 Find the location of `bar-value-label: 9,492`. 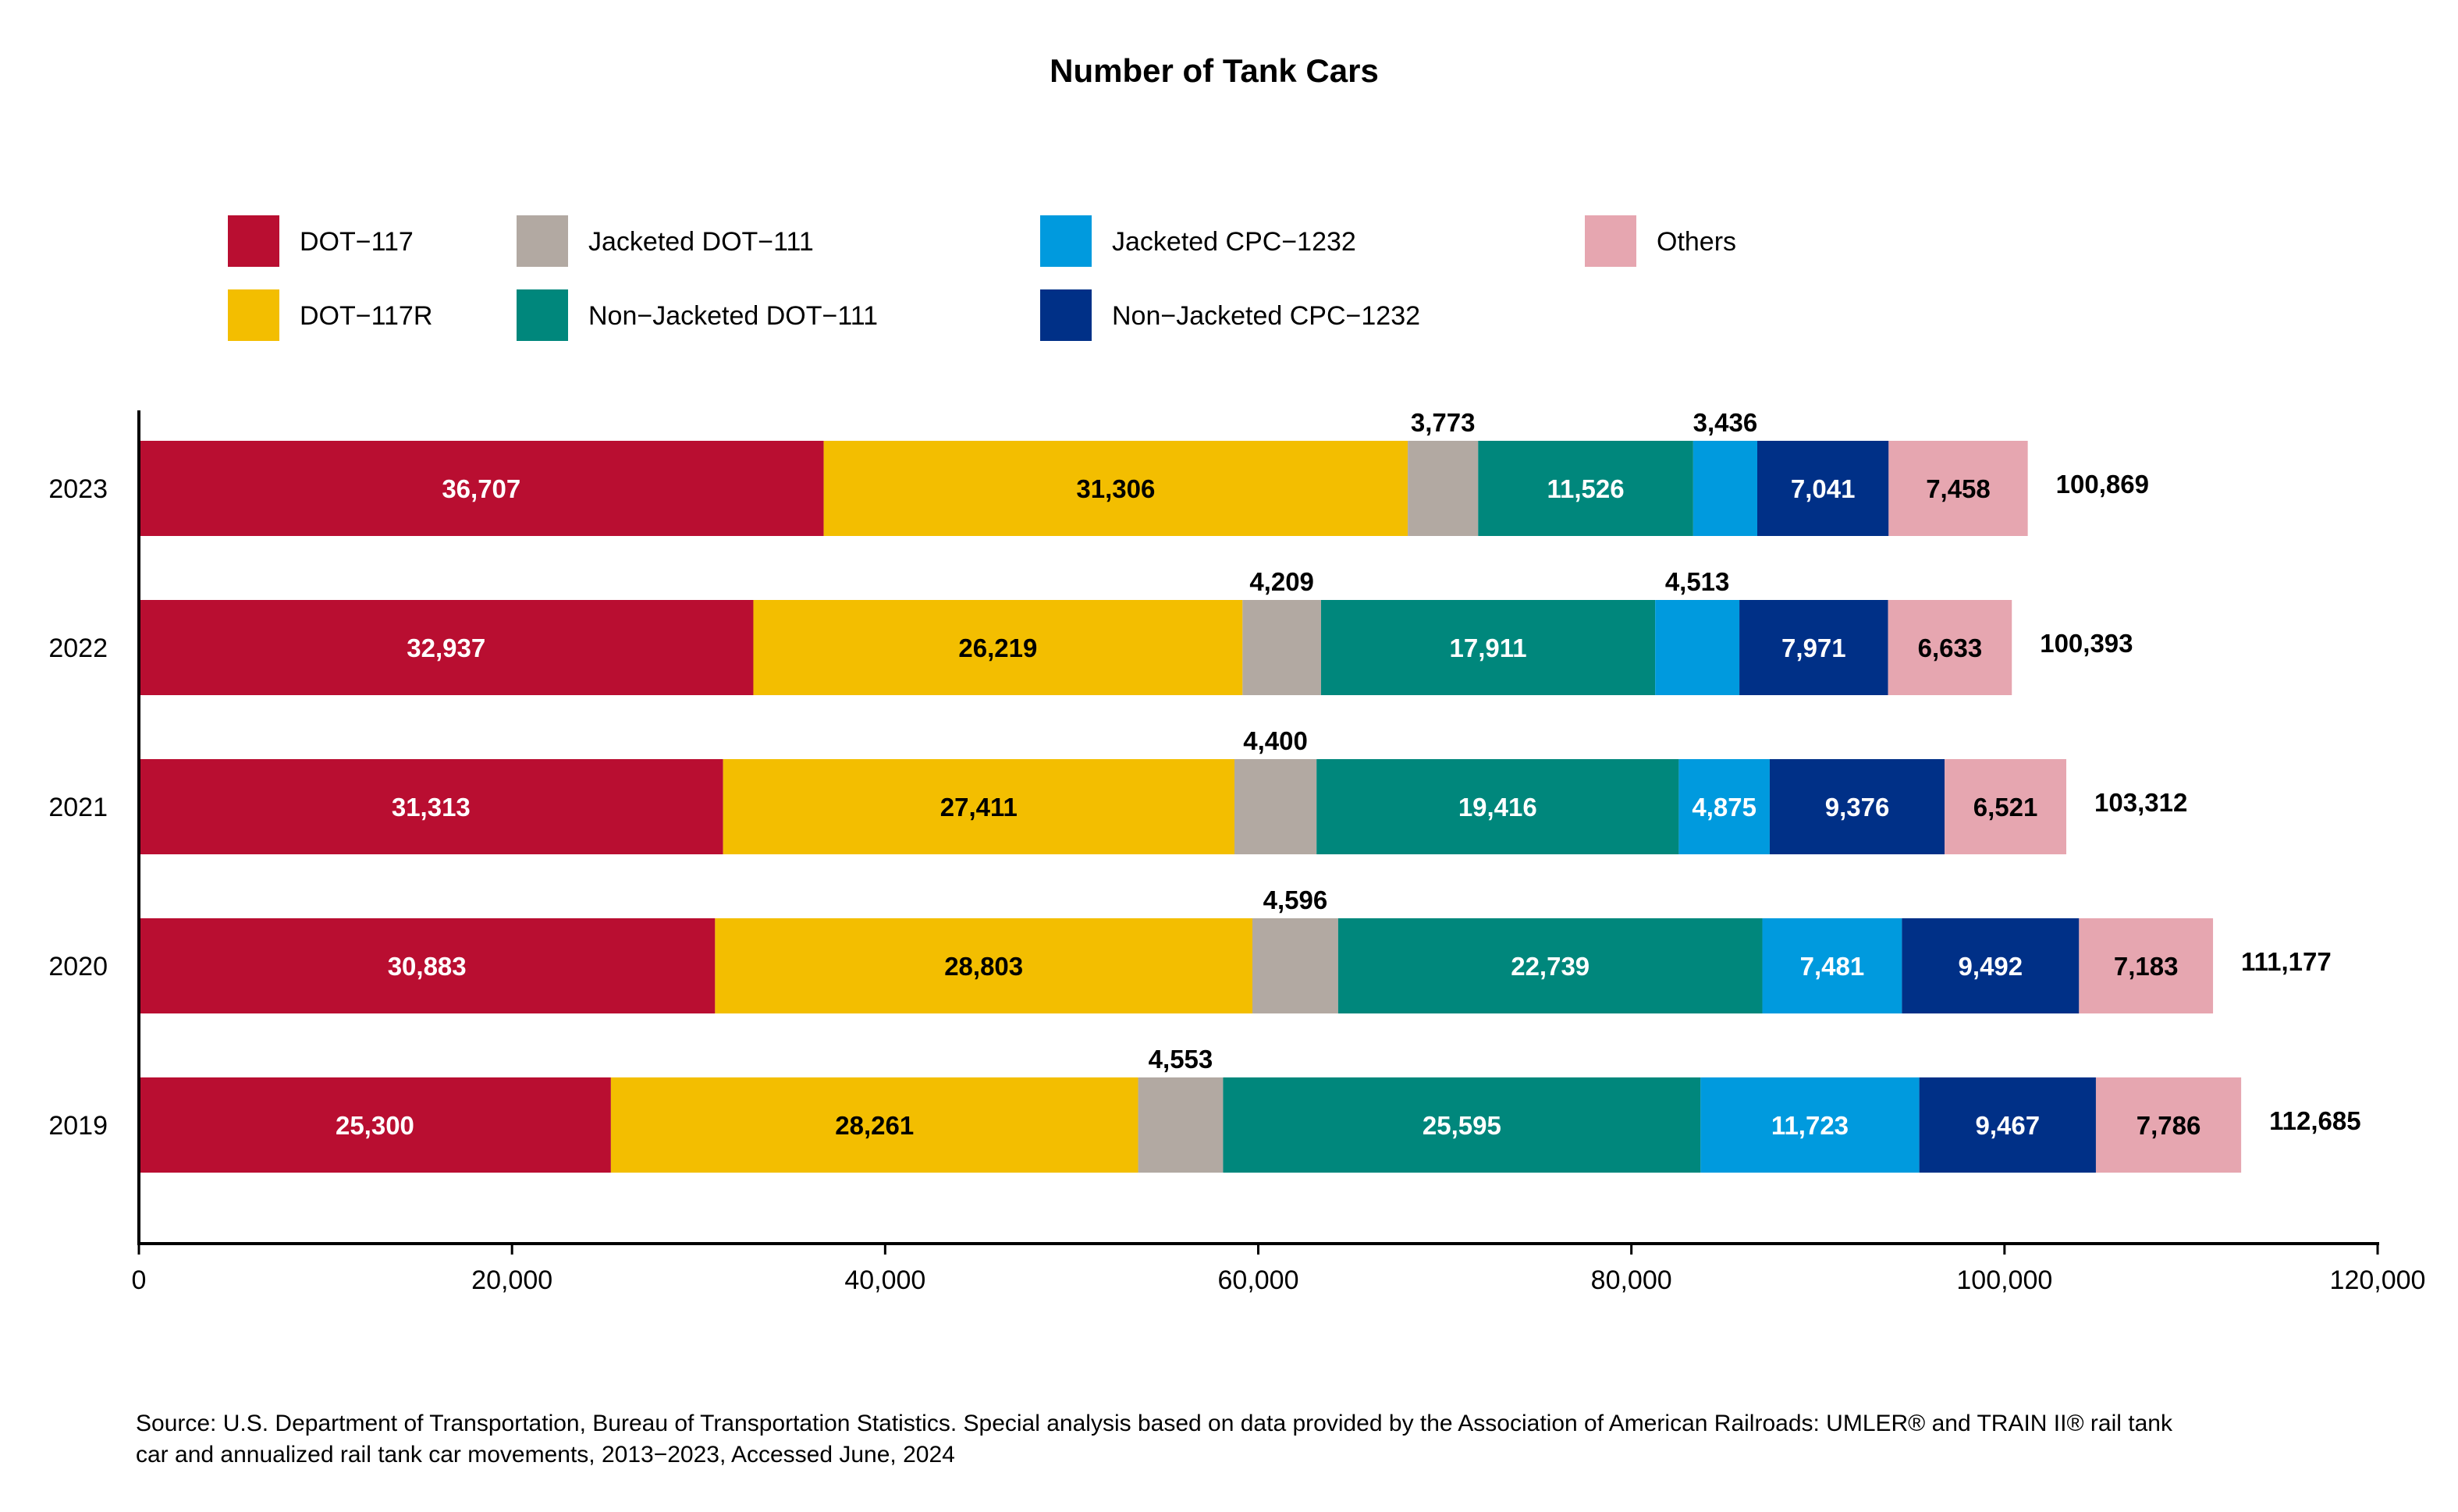

bar-value-label: 9,492 is located at coordinates (1991, 967).